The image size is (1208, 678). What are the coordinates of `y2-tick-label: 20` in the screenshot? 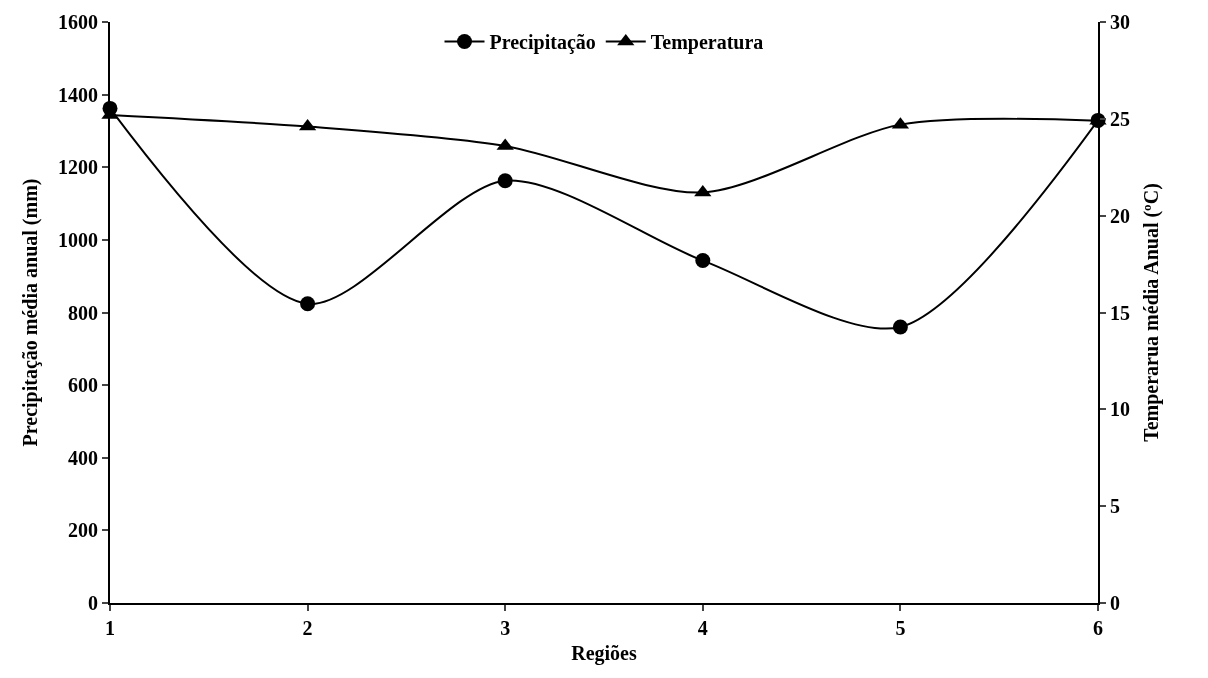 It's located at (1120, 215).